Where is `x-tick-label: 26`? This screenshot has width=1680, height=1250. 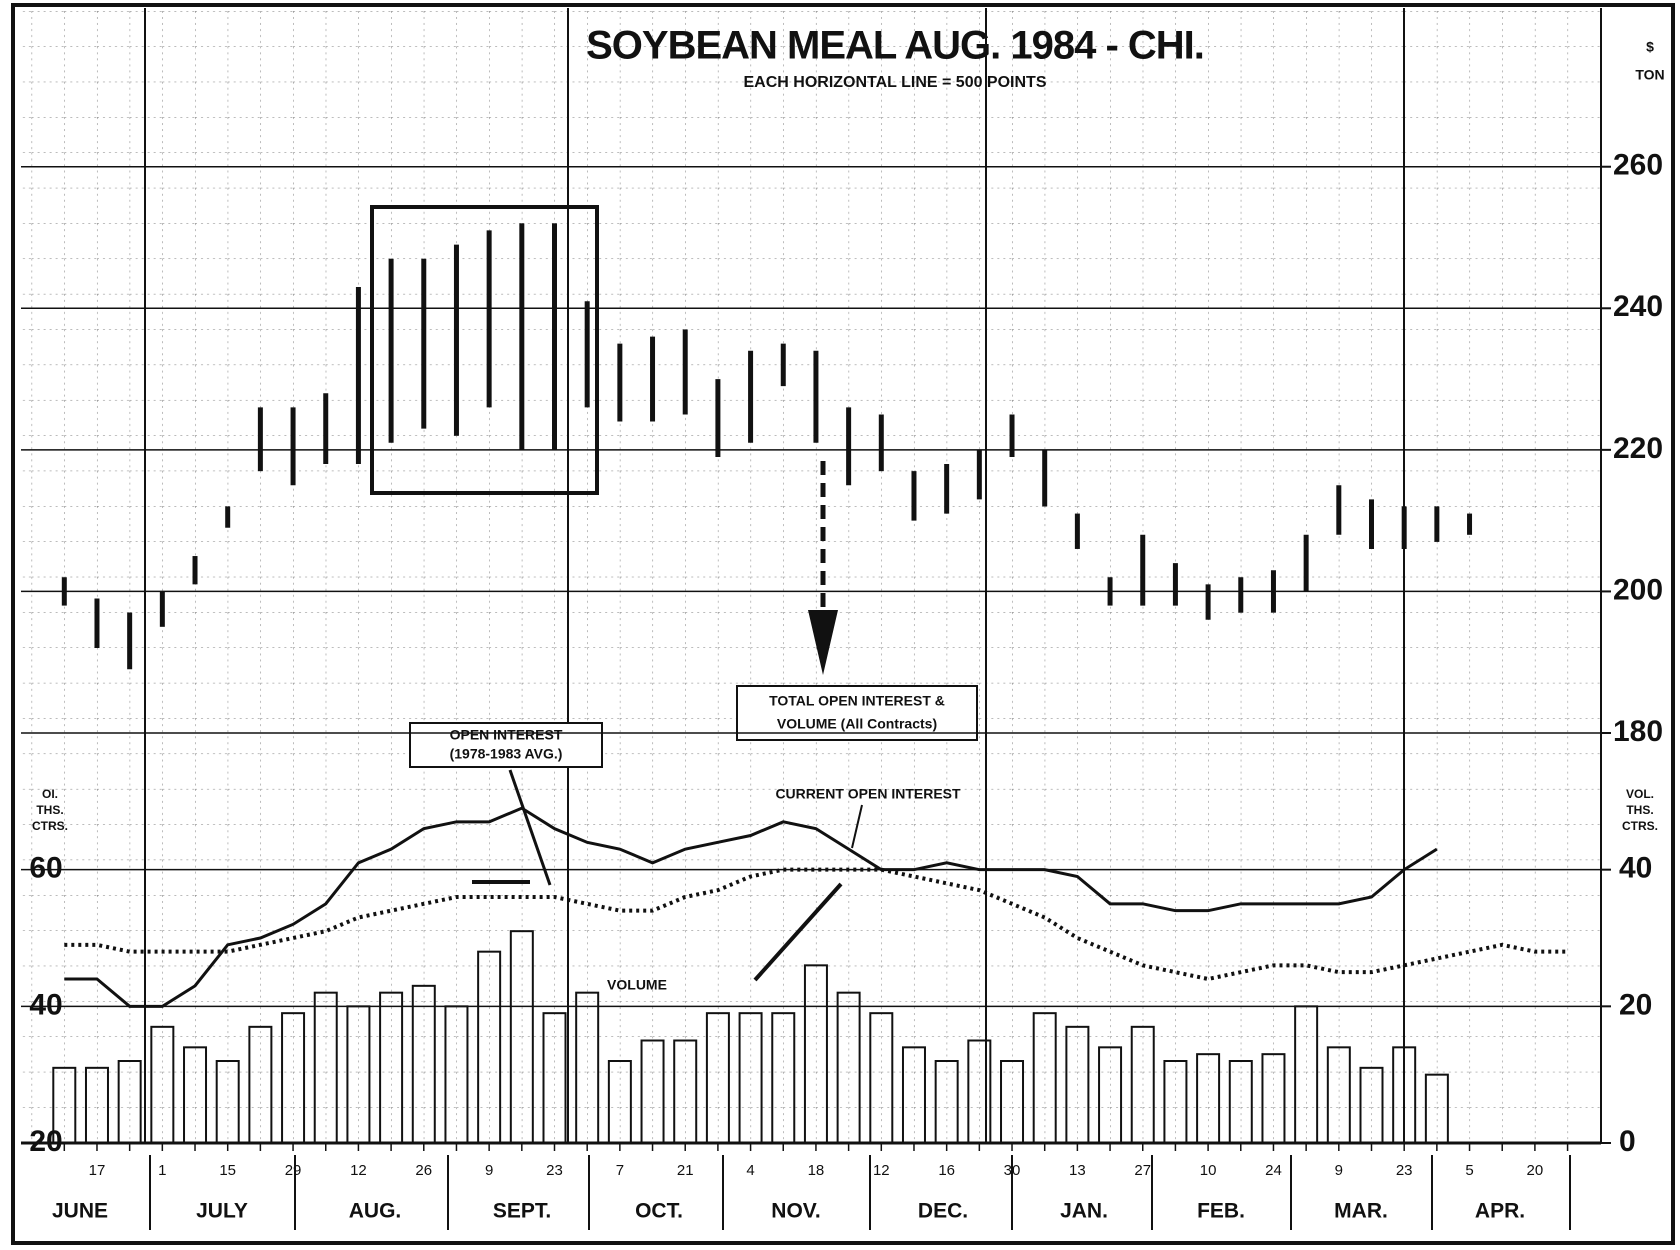
x-tick-label: 26 is located at coordinates (423, 1170).